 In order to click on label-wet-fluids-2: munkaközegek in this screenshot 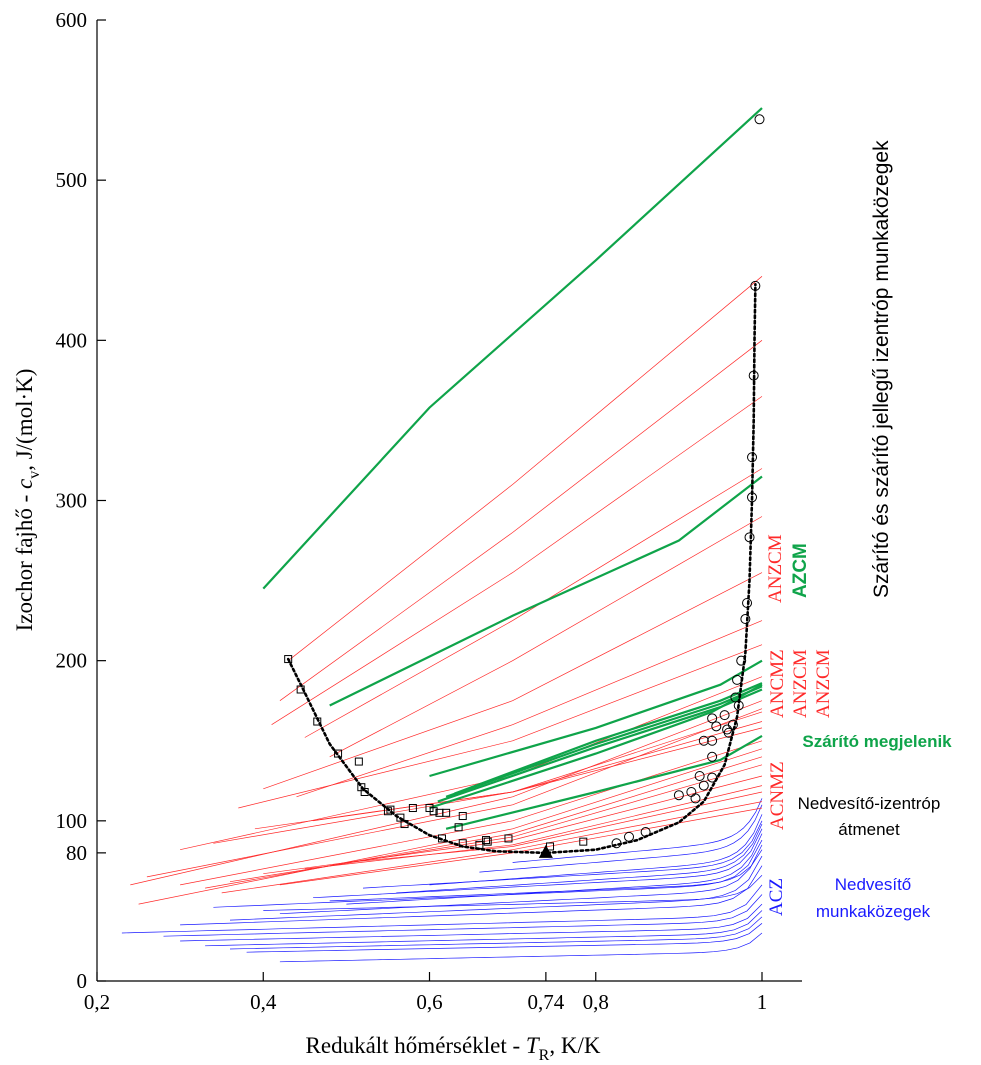, I will do `click(873, 911)`.